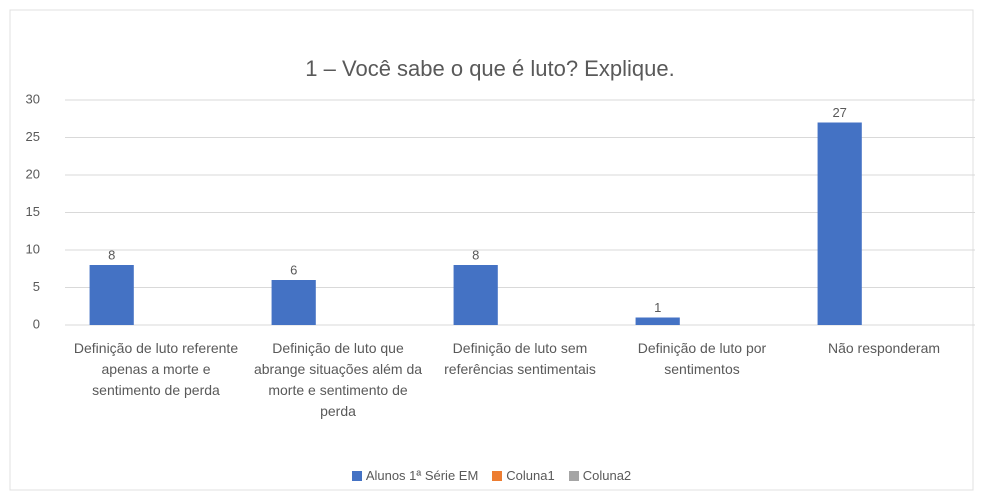 The image size is (983, 500). I want to click on y-tick-label: 10, so click(33, 248).